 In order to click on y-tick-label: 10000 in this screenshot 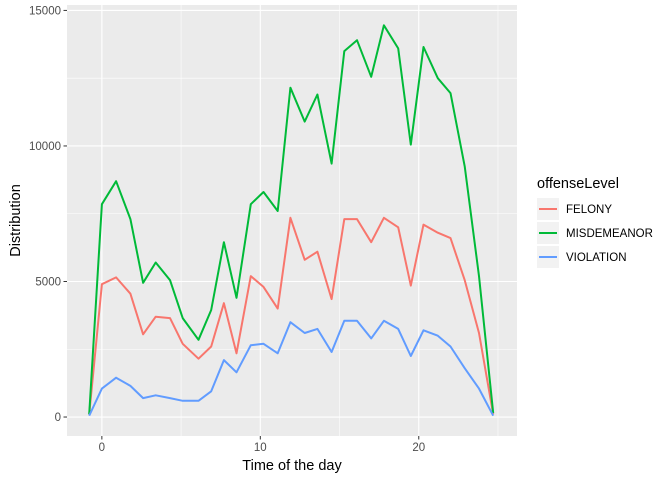, I will do `click(45, 147)`.